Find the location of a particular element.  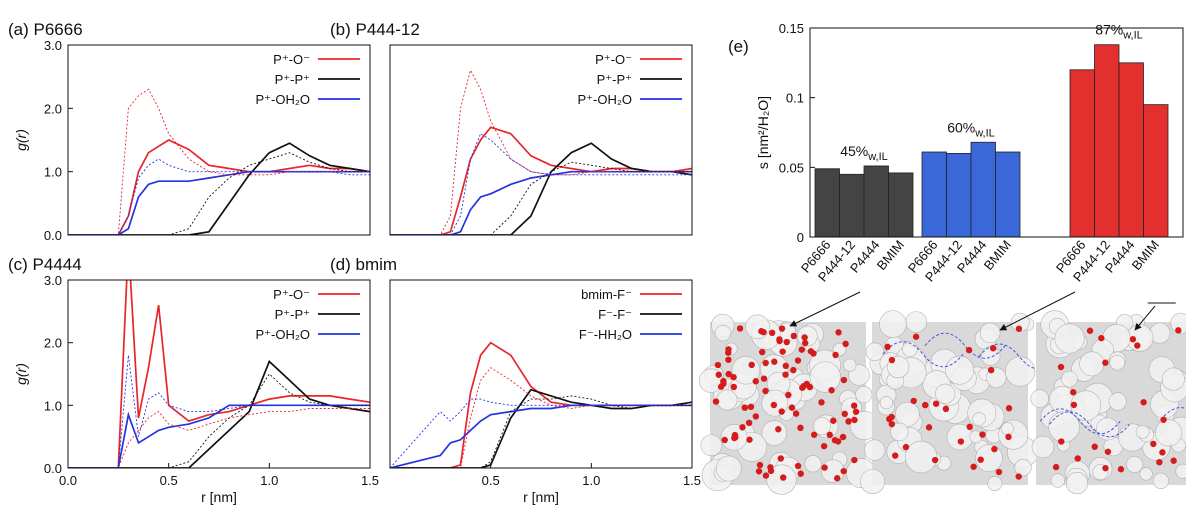

legend-label: bmim-F⁻ is located at coordinates (606, 294).